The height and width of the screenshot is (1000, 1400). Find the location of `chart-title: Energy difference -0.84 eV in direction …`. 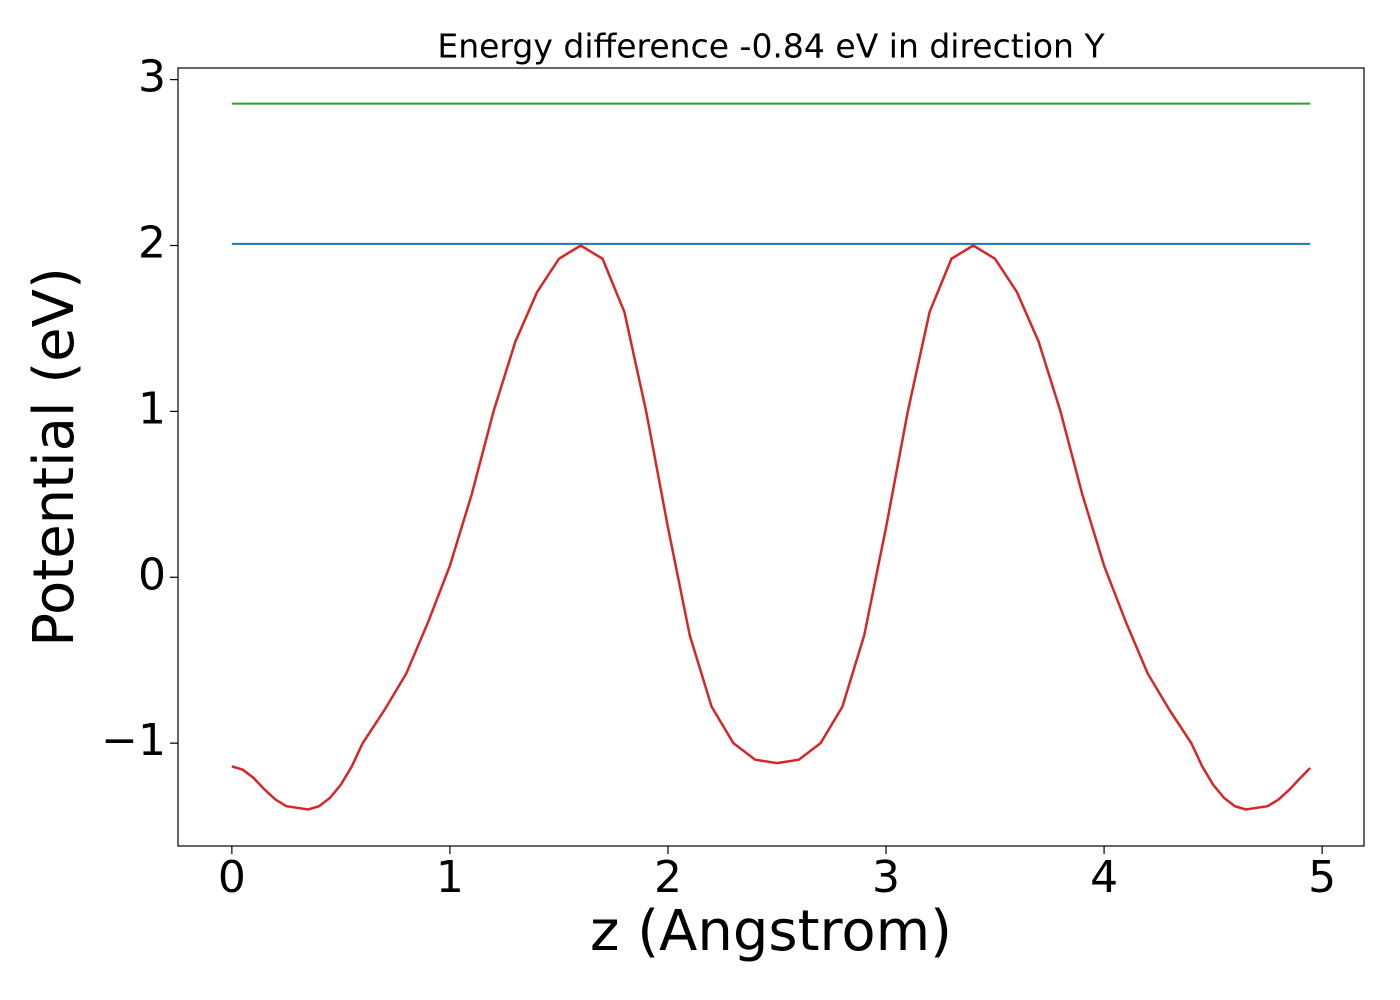

chart-title: Energy difference -0.84 eV in direction … is located at coordinates (771, 46).